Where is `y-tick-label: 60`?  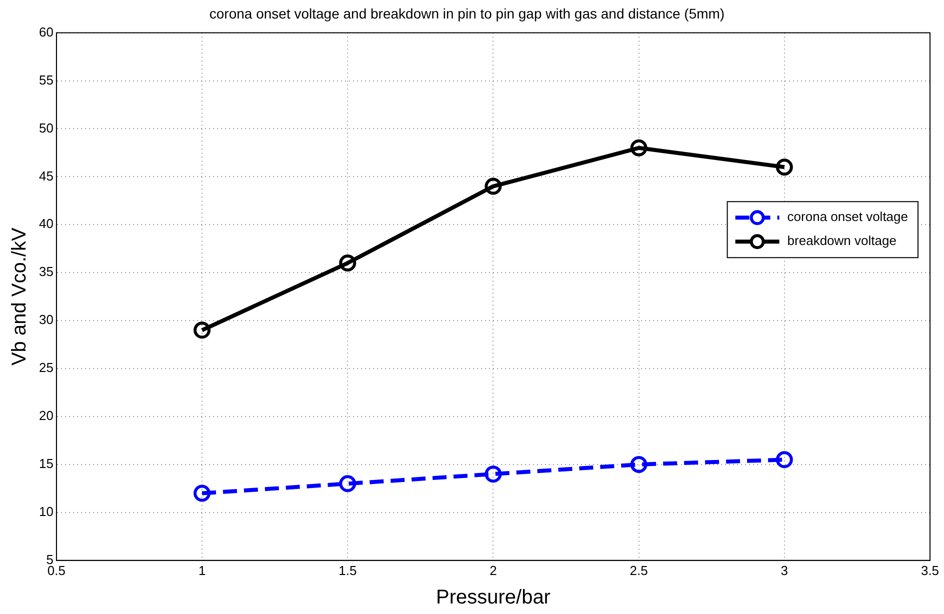 y-tick-label: 60 is located at coordinates (46, 32).